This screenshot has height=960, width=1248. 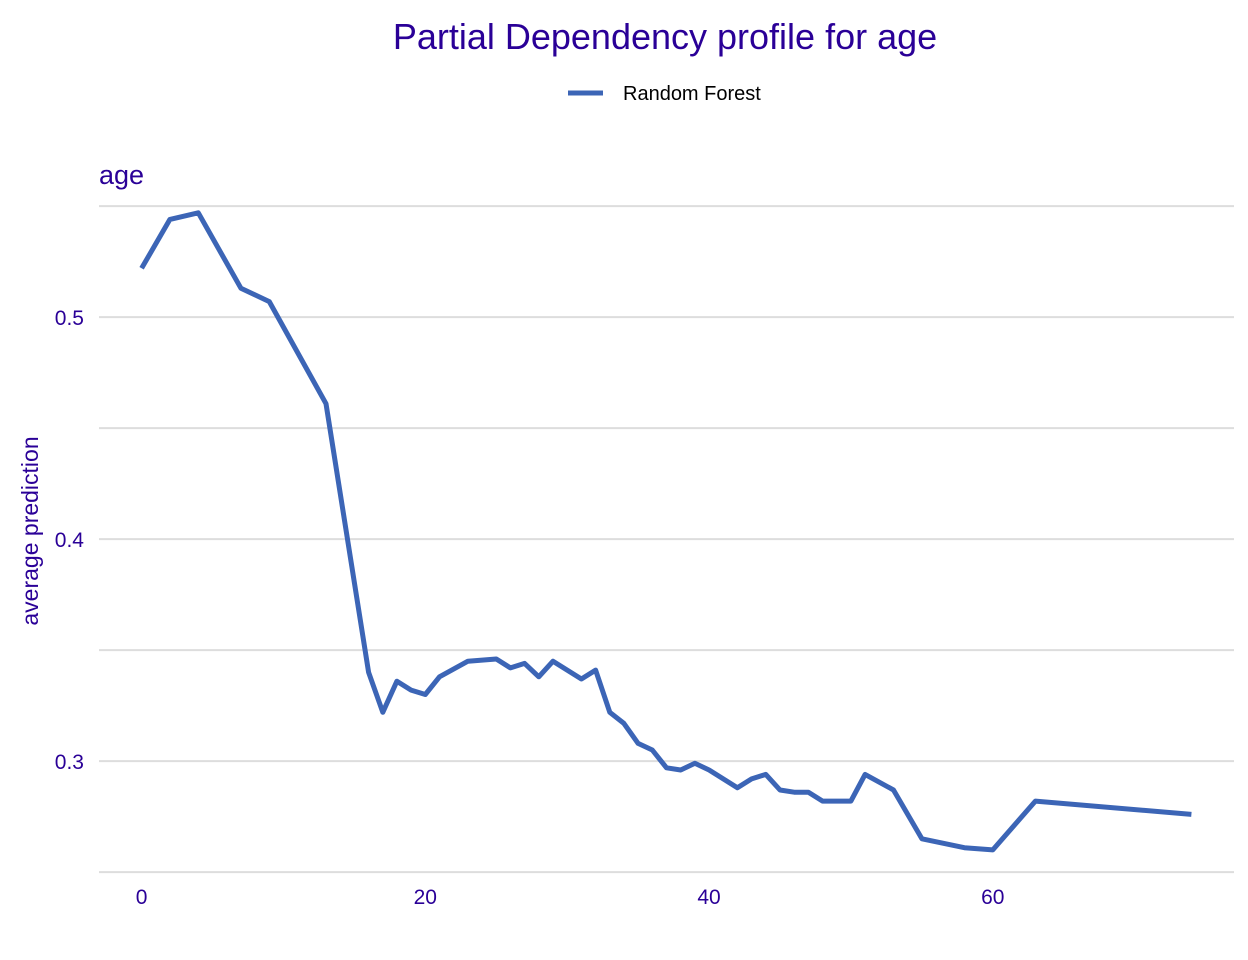 I want to click on x-tick-label: 0, so click(x=142, y=897).